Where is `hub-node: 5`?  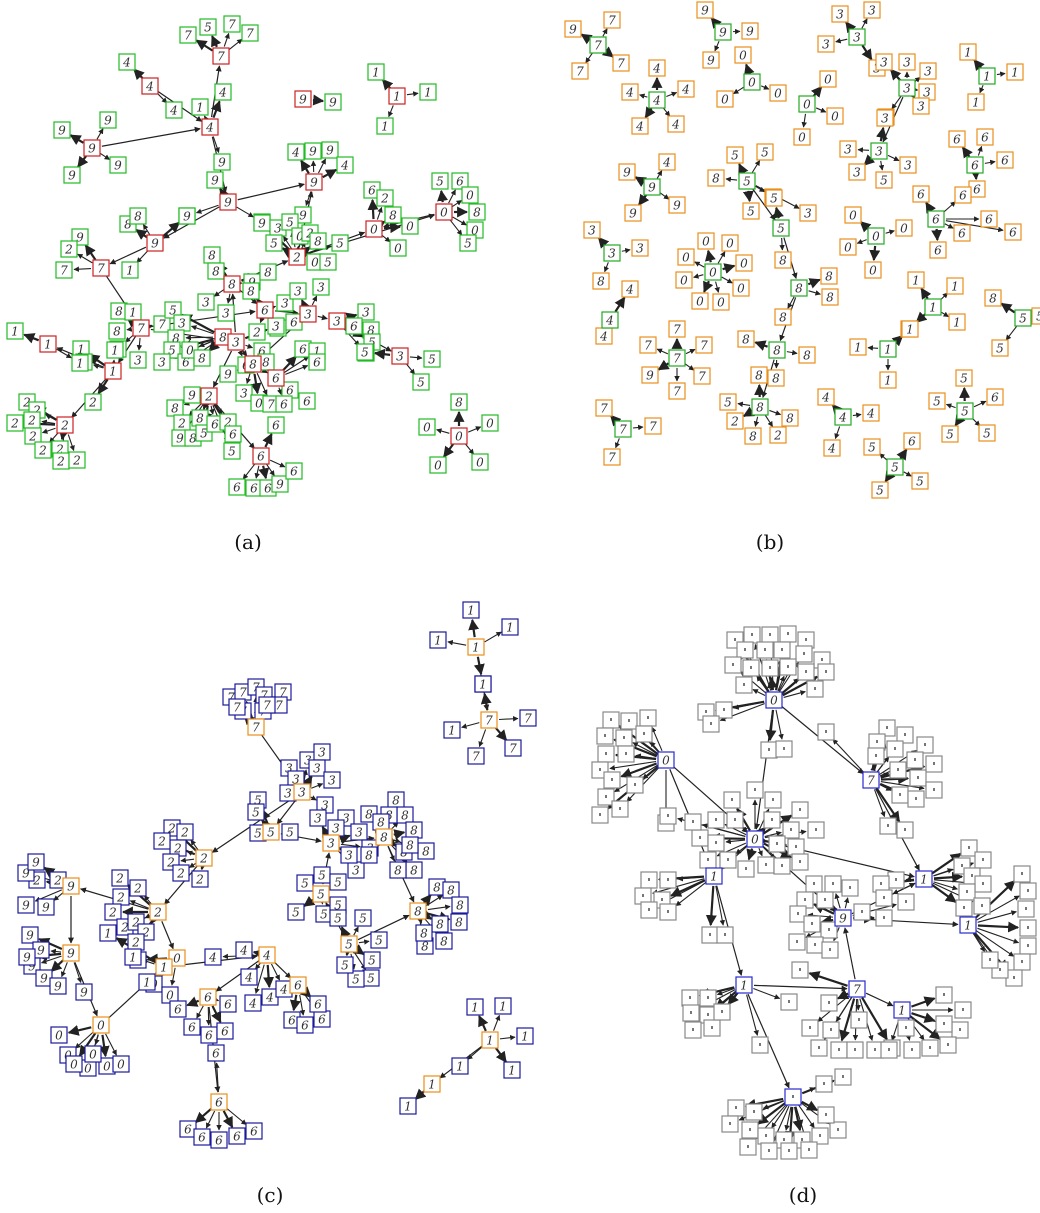 hub-node: 5 is located at coordinates (781, 228).